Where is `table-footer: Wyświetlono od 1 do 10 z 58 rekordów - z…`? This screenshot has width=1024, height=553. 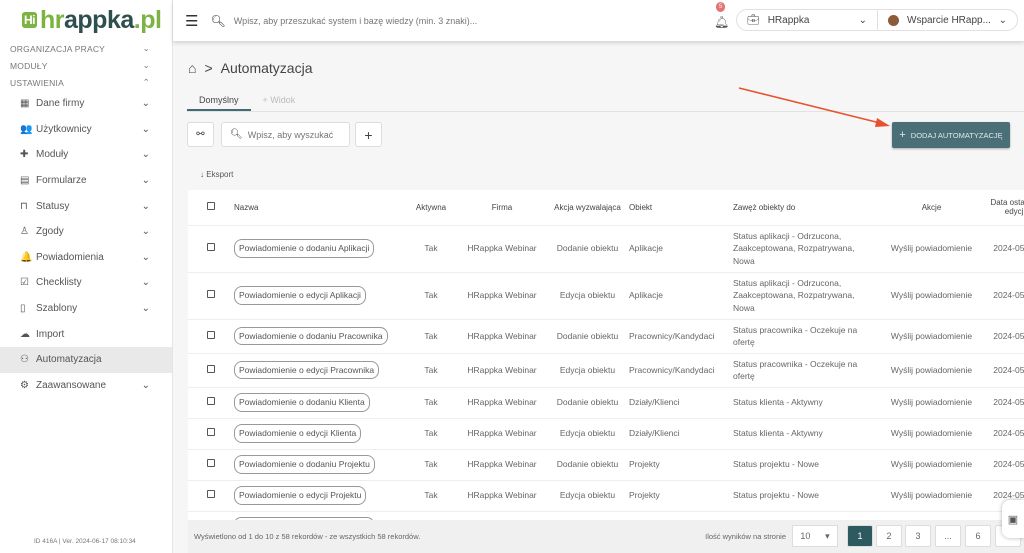
table-footer: Wyświetlono od 1 do 10 z 58 rekordów - z… is located at coordinates (606, 536).